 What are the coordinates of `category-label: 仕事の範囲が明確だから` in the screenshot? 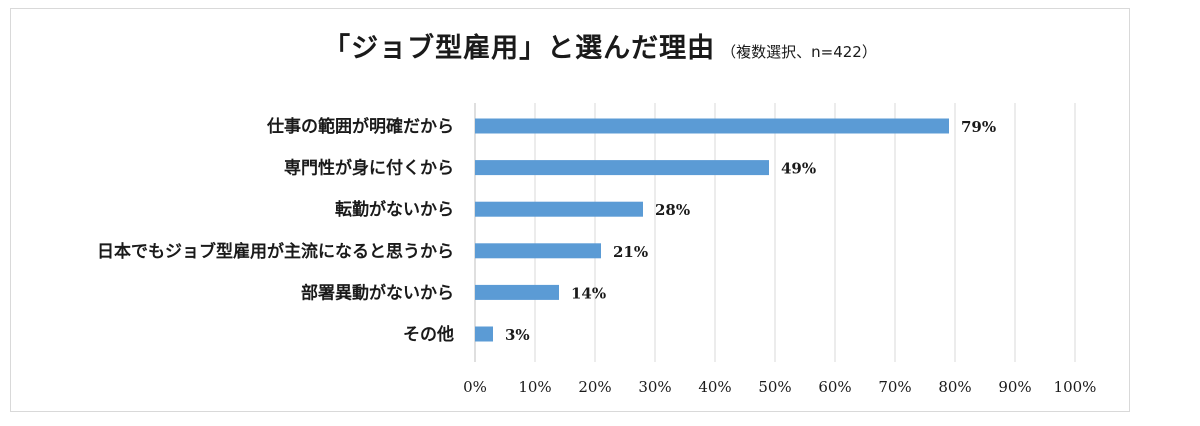 It's located at (360, 126).